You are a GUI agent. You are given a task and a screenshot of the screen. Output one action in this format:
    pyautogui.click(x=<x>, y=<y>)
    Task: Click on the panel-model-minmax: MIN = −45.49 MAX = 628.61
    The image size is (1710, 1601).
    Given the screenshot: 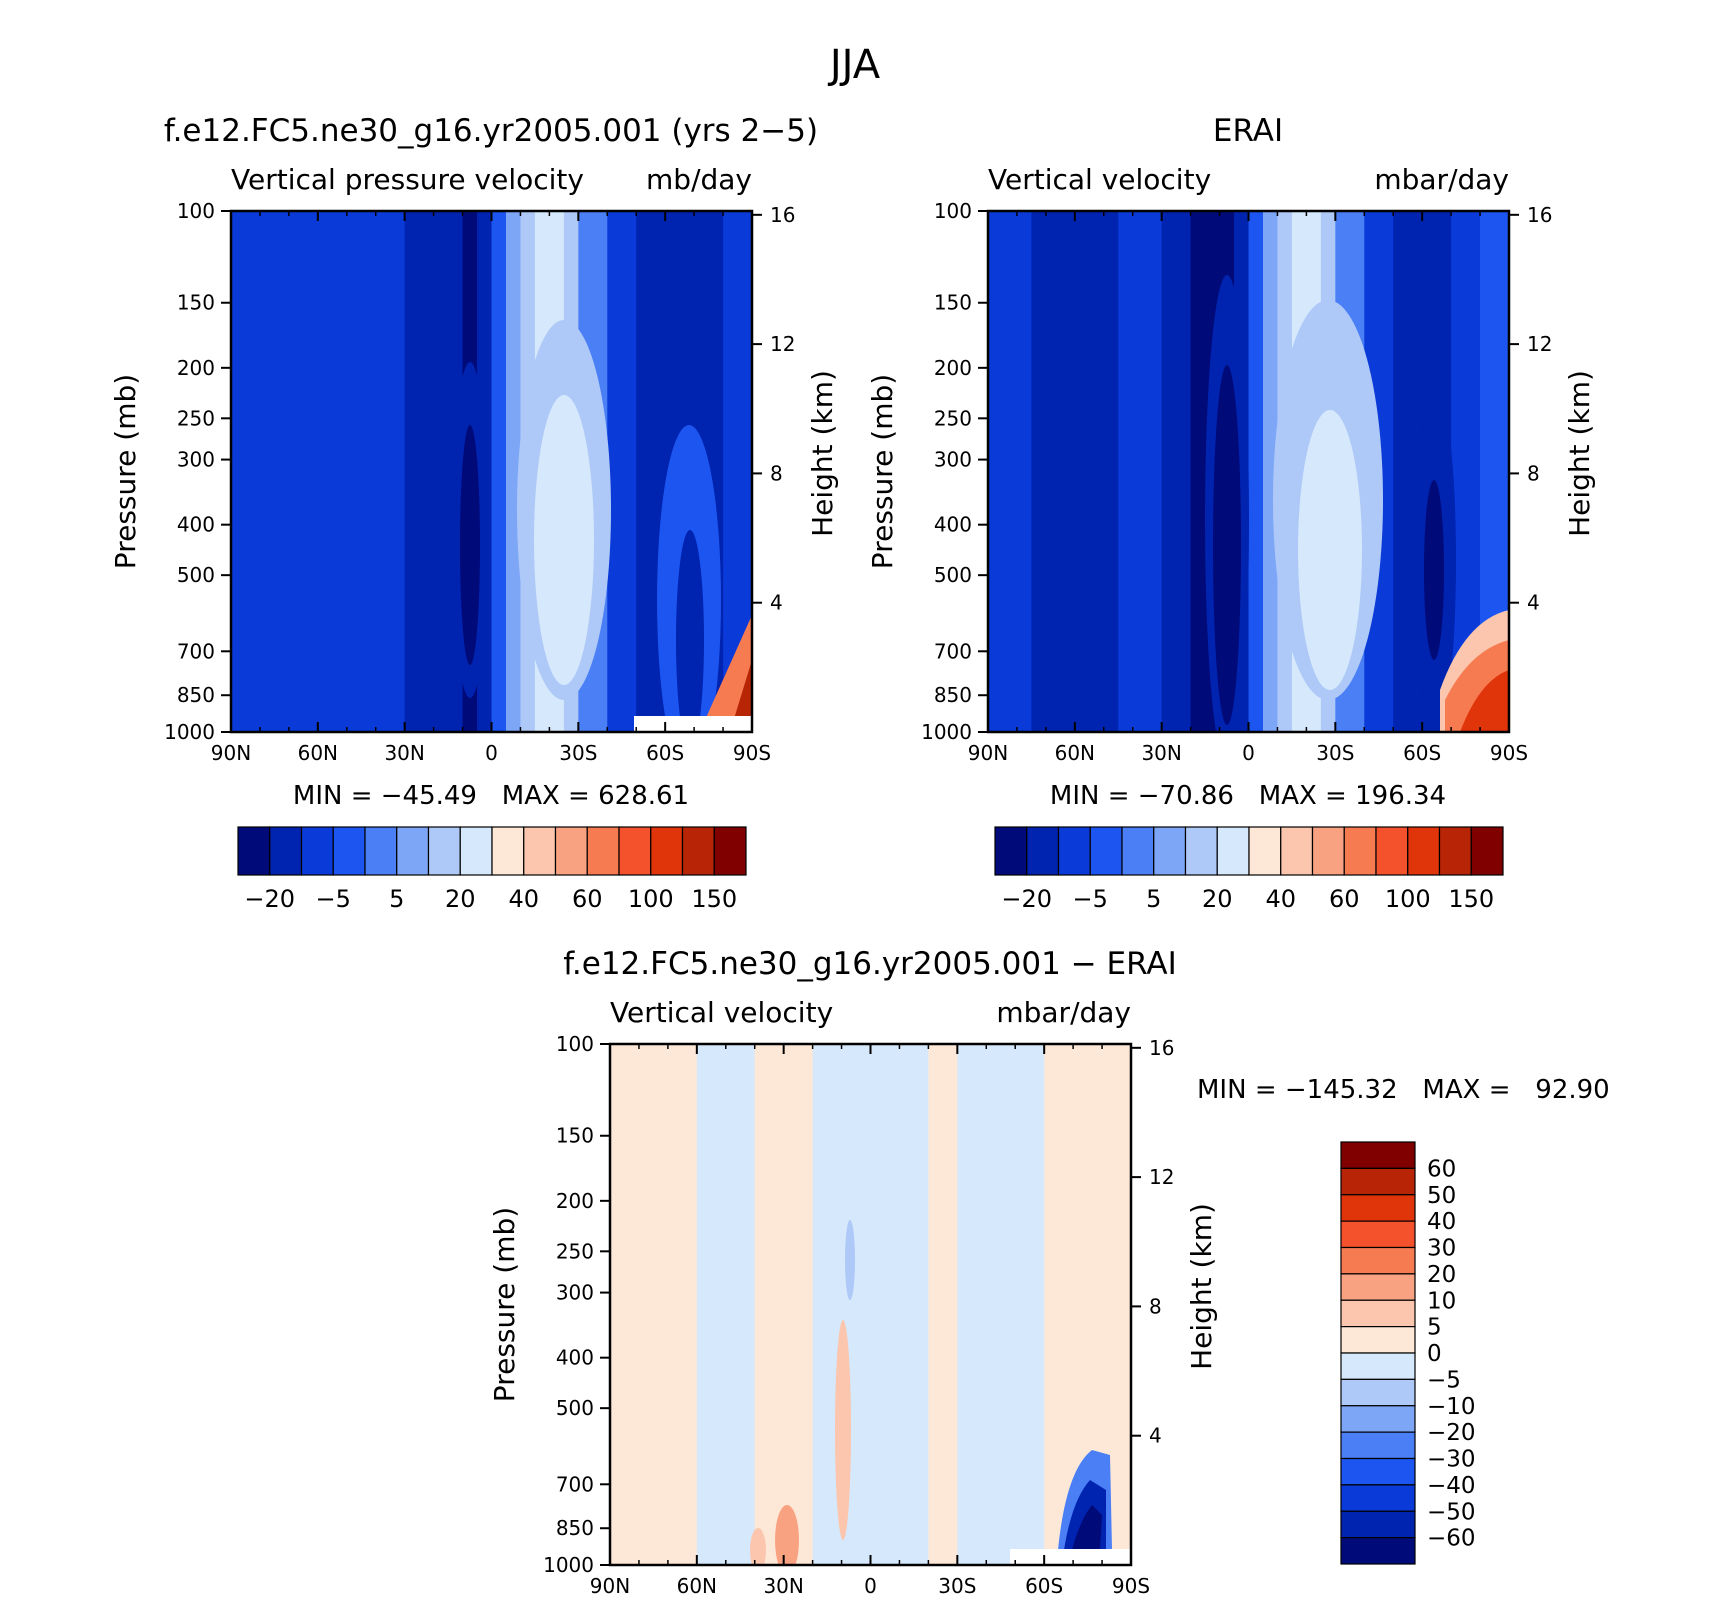 What is the action you would take?
    pyautogui.click(x=491, y=796)
    